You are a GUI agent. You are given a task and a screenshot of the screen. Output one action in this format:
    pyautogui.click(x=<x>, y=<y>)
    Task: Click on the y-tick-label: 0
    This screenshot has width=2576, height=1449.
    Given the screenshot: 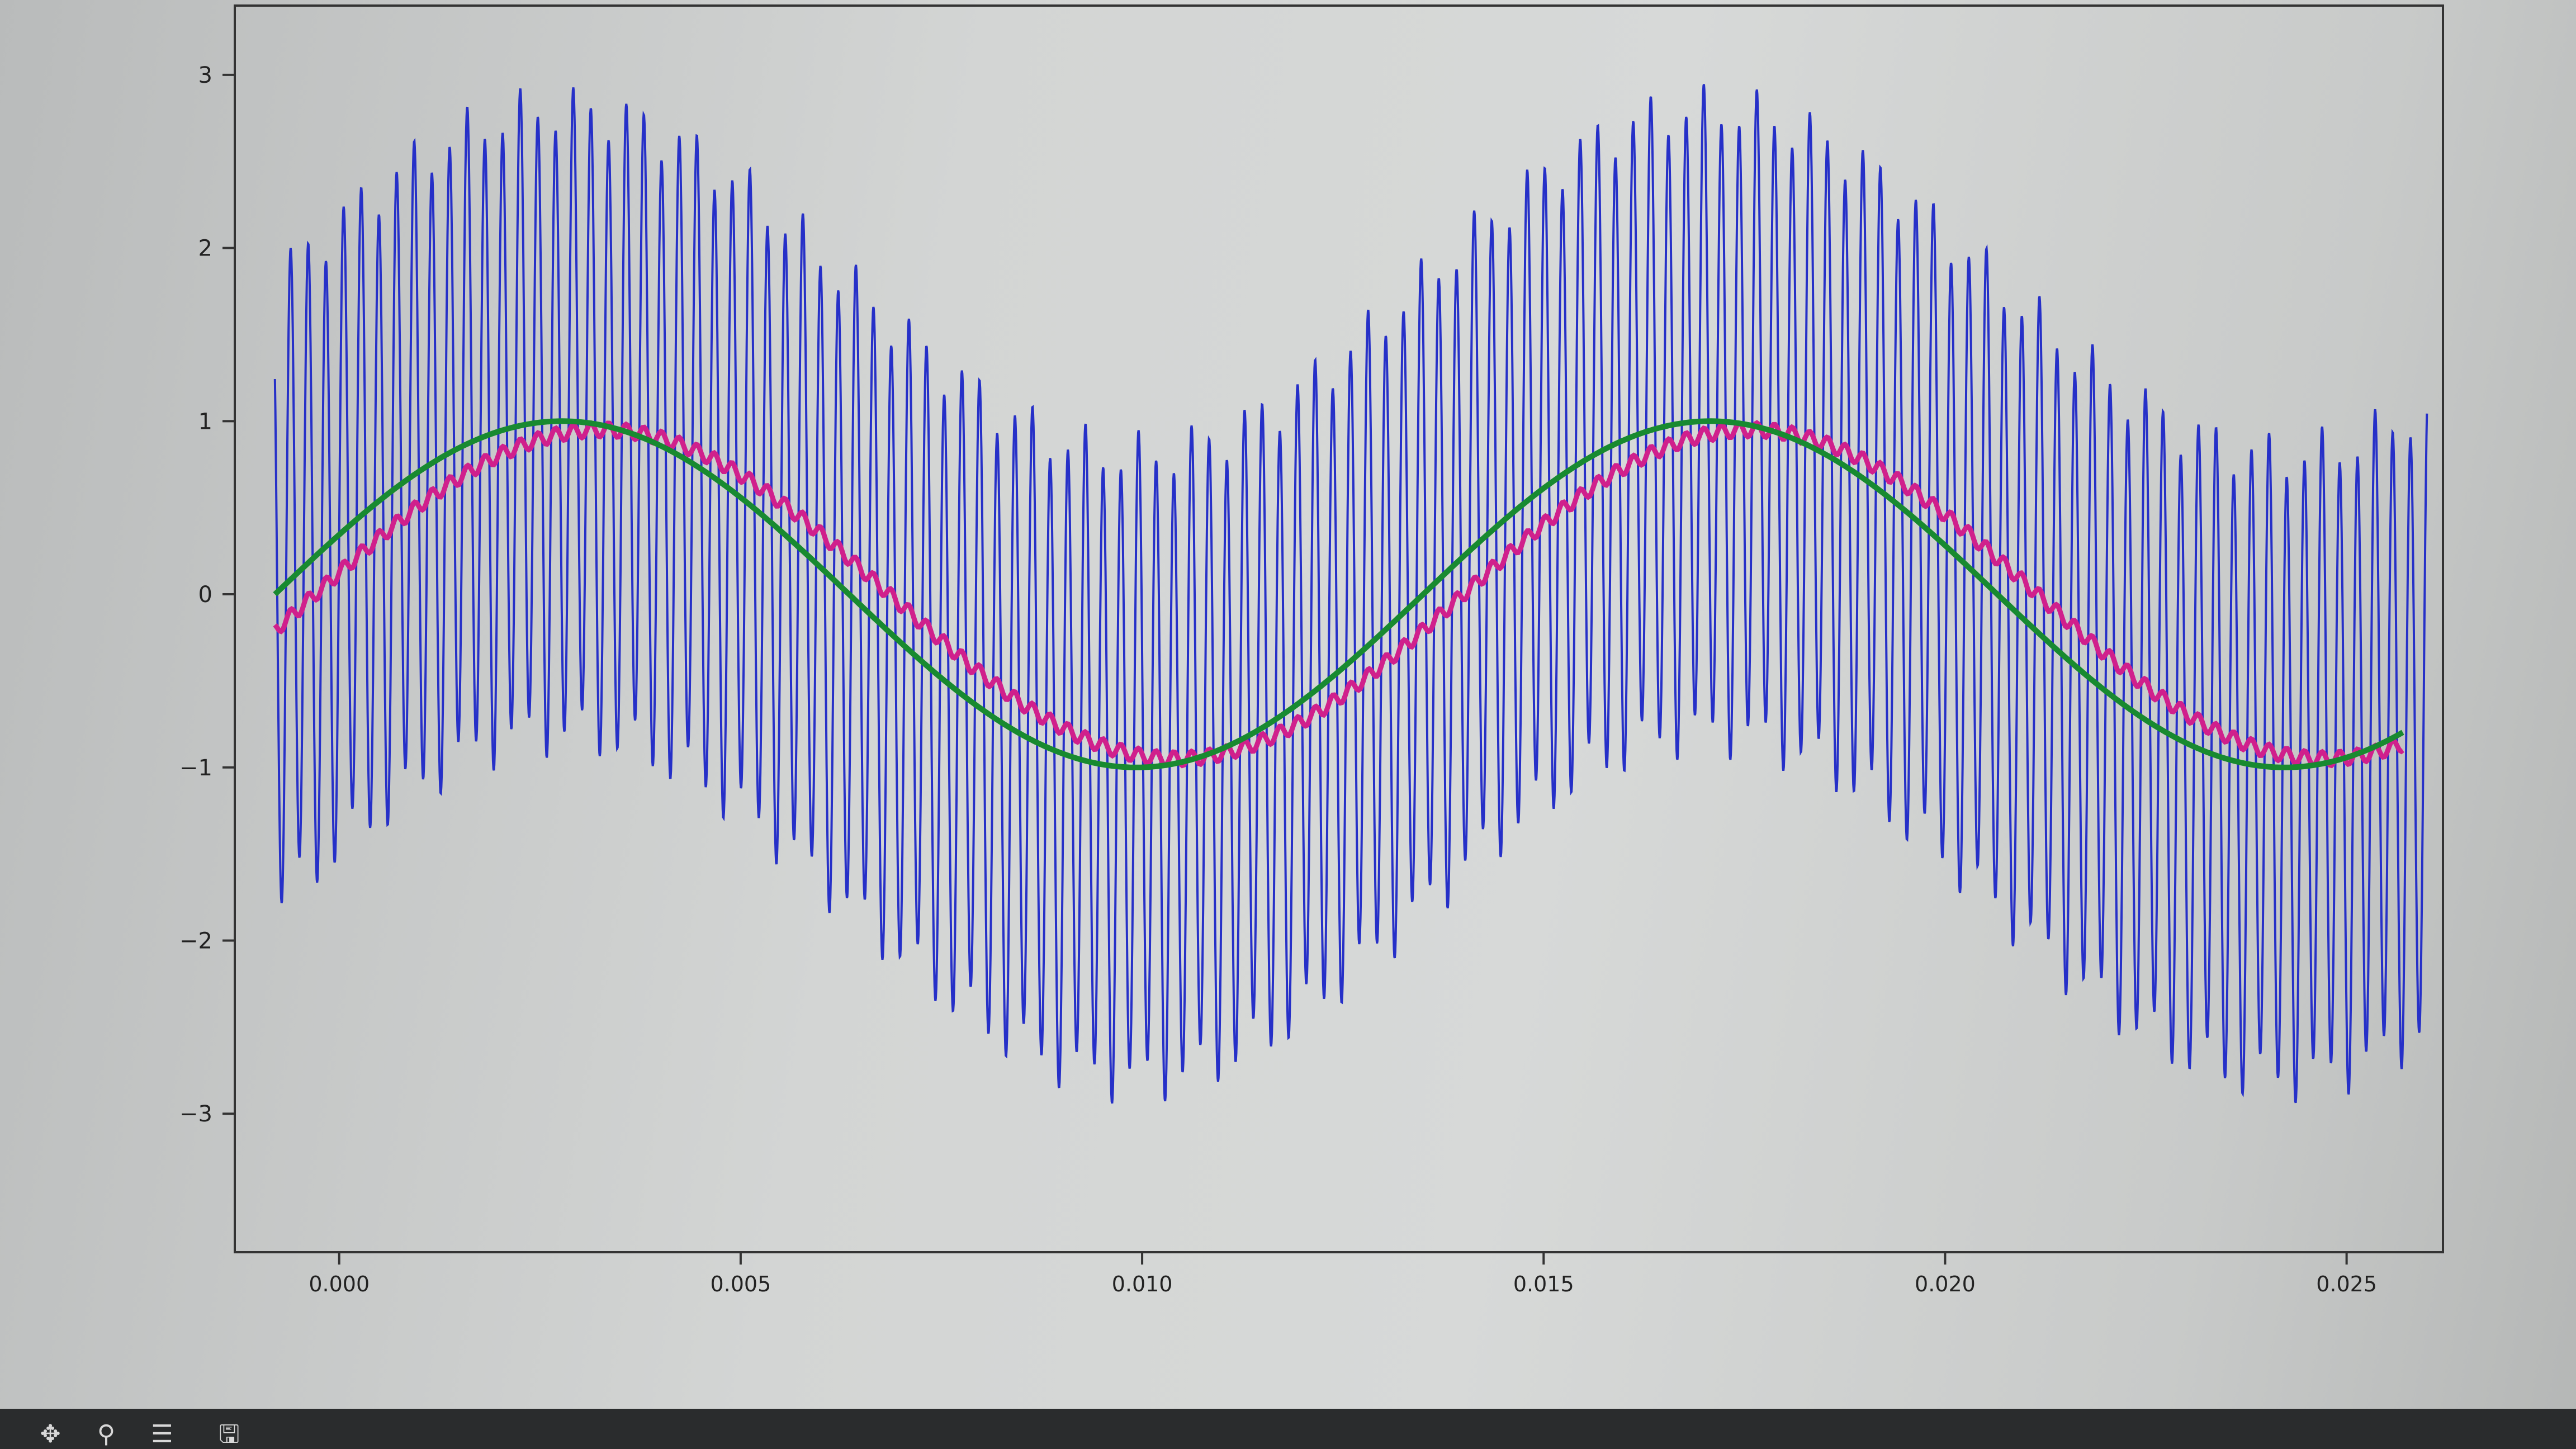 What is the action you would take?
    pyautogui.click(x=205, y=595)
    